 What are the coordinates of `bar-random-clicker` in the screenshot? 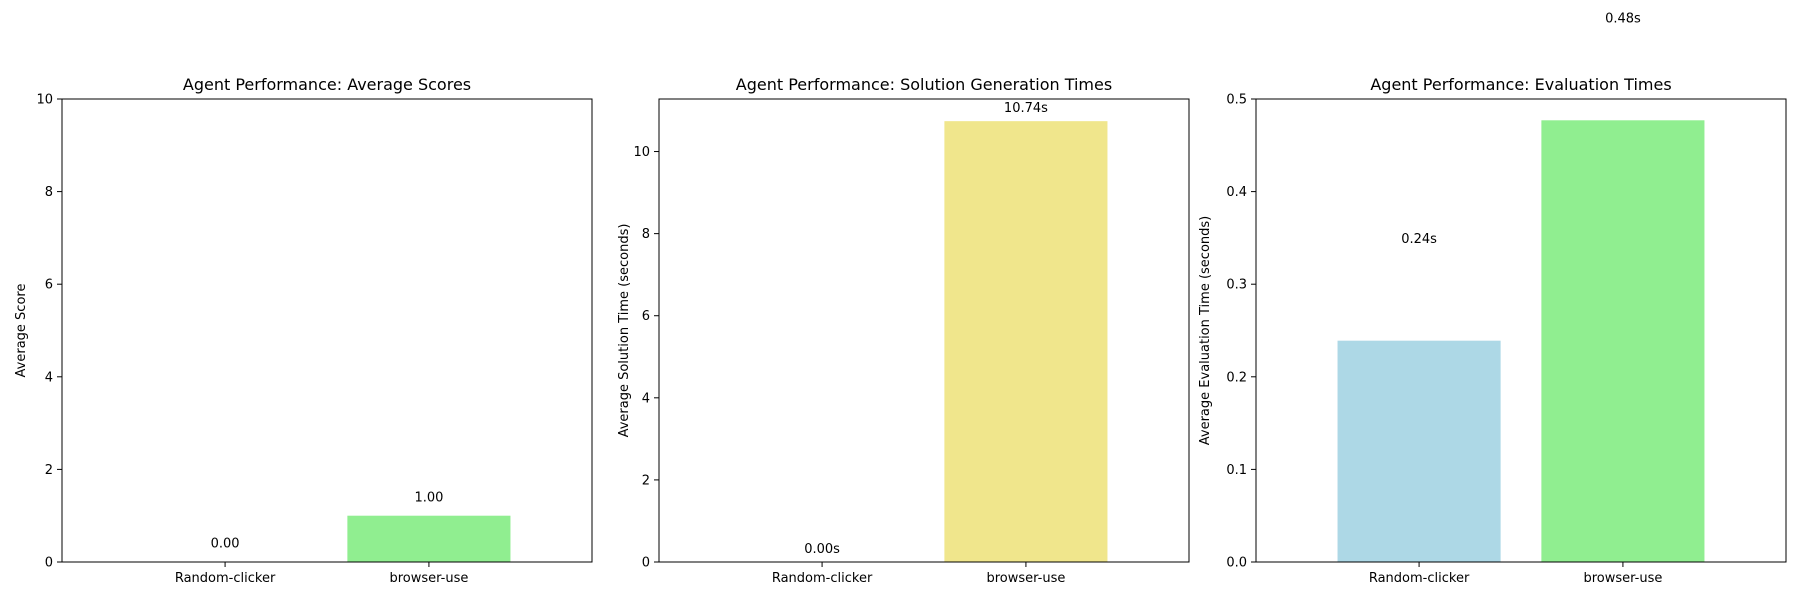 It's located at (1419, 451).